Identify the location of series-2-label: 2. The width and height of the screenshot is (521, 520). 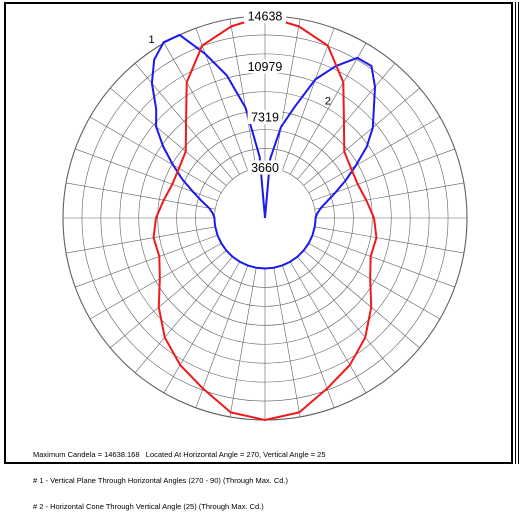
(328, 102).